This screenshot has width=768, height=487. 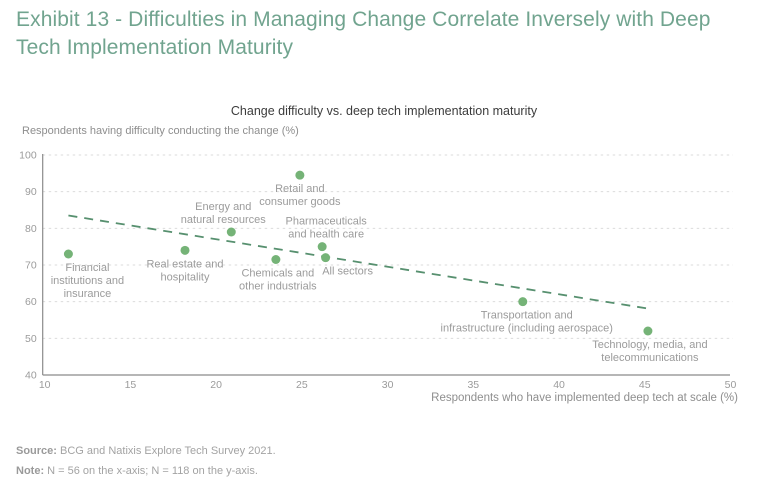 I want to click on x-tick-10: 10, so click(x=45, y=385).